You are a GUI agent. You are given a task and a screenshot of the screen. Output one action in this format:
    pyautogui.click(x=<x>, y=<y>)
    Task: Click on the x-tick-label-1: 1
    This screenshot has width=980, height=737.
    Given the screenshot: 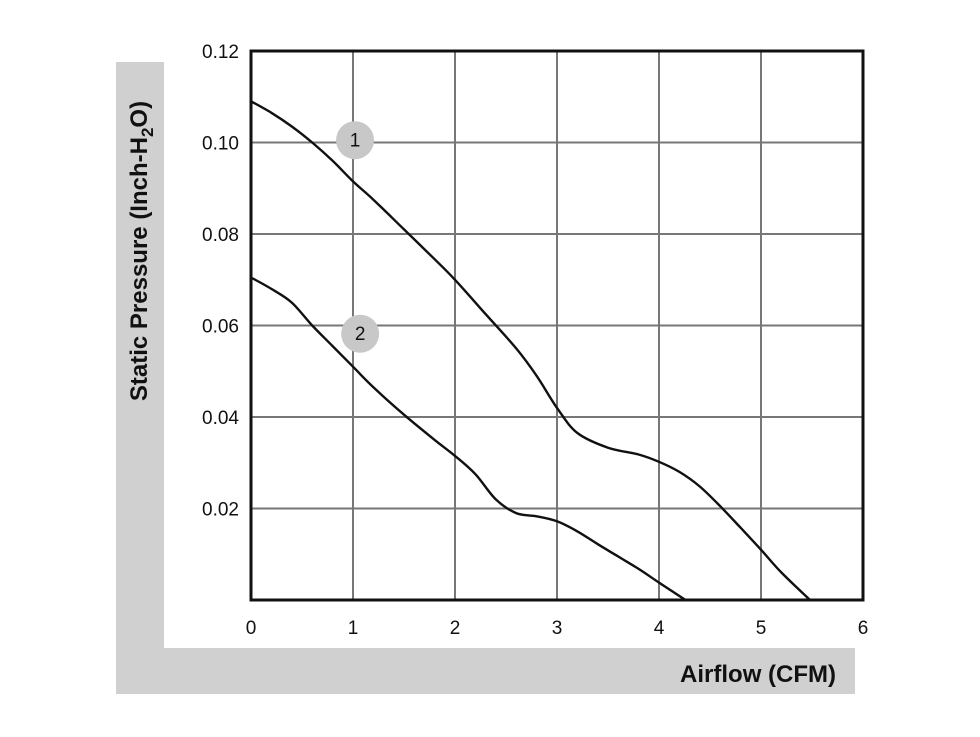 What is the action you would take?
    pyautogui.click(x=353, y=628)
    